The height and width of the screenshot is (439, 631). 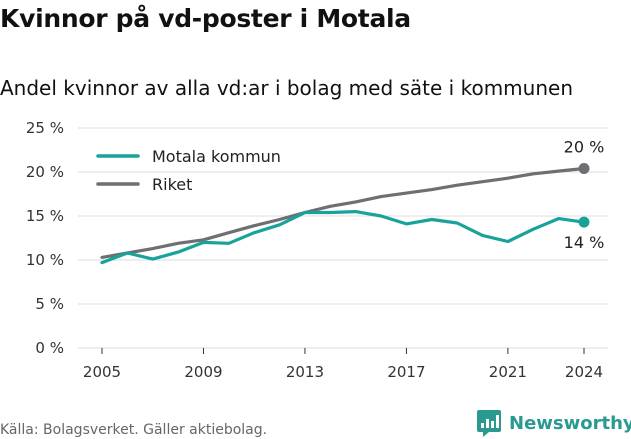 I want to click on series-motala-line, so click(x=343, y=237).